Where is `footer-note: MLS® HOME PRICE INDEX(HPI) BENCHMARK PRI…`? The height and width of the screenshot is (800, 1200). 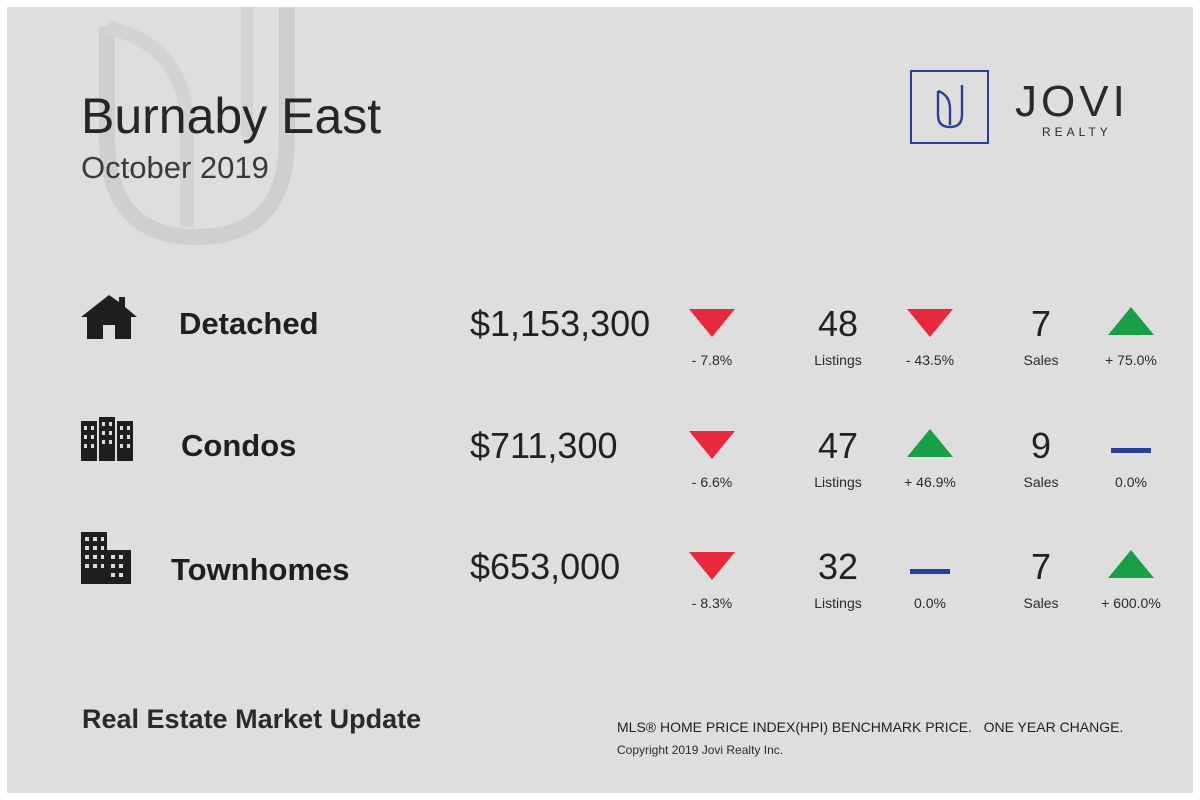
footer-note: MLS® HOME PRICE INDEX(HPI) BENCHMARK PRI… is located at coordinates (870, 727).